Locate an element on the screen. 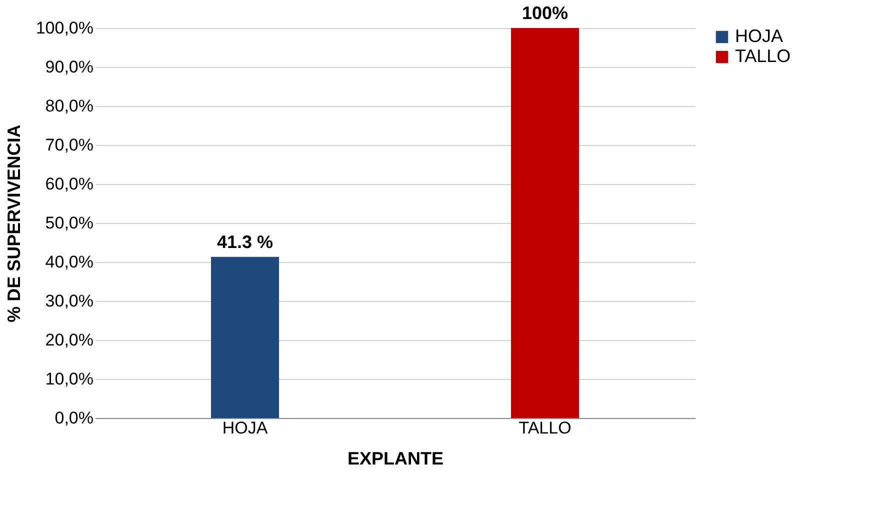  legend-label: HOJA is located at coordinates (759, 36).